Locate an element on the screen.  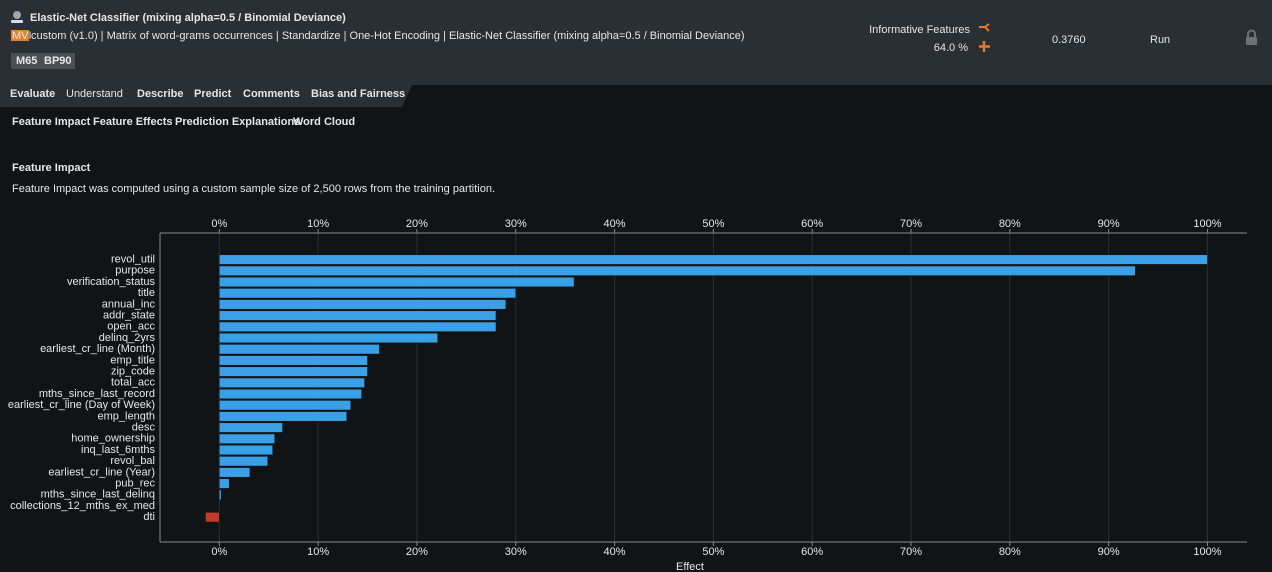
y-tick-label: annual_inc is located at coordinates (129, 304).